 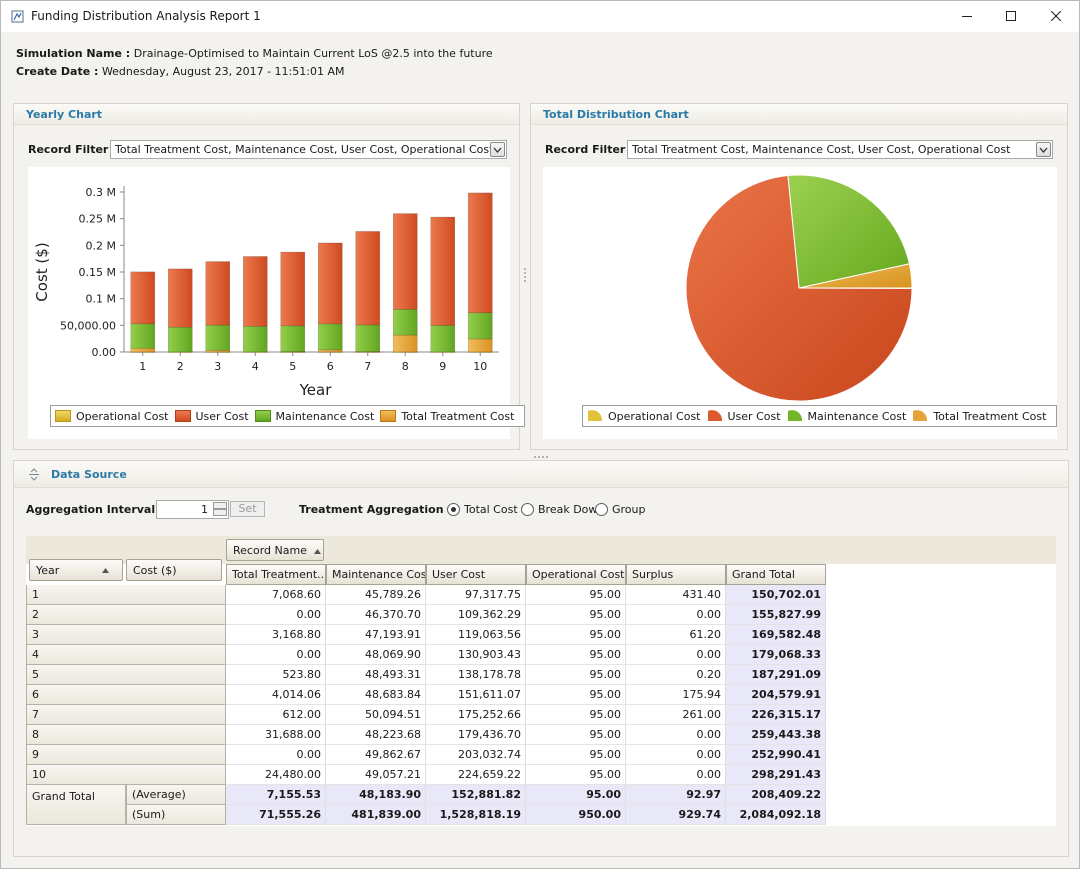 What do you see at coordinates (476, 574) in the screenshot?
I see `column-header: User Cost` at bounding box center [476, 574].